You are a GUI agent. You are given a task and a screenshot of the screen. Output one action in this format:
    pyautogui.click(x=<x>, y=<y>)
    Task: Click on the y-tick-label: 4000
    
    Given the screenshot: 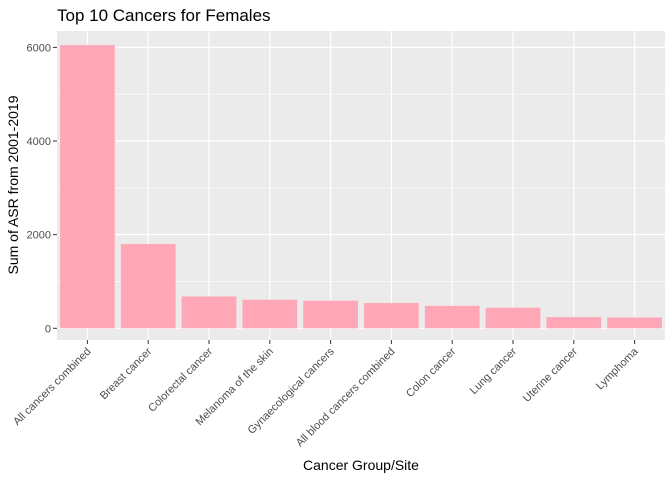 What is the action you would take?
    pyautogui.click(x=39, y=142)
    